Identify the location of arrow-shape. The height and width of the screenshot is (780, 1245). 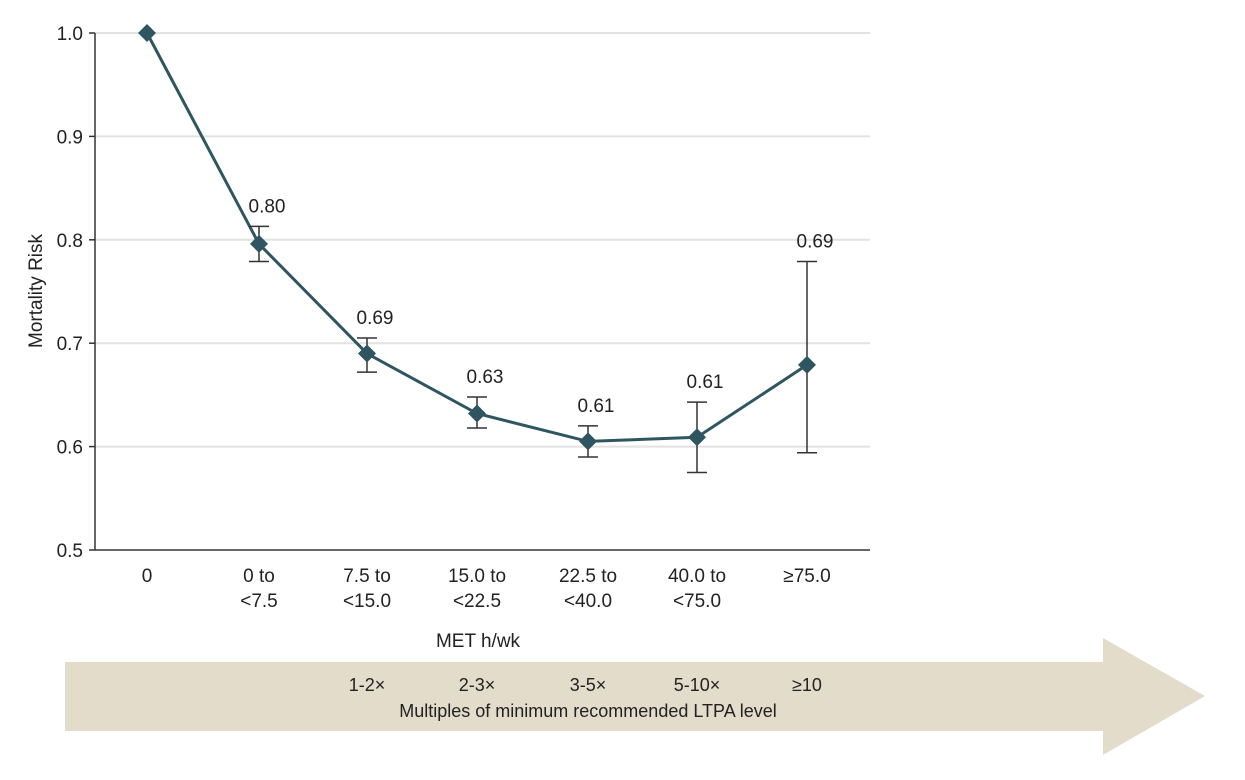
(635, 696).